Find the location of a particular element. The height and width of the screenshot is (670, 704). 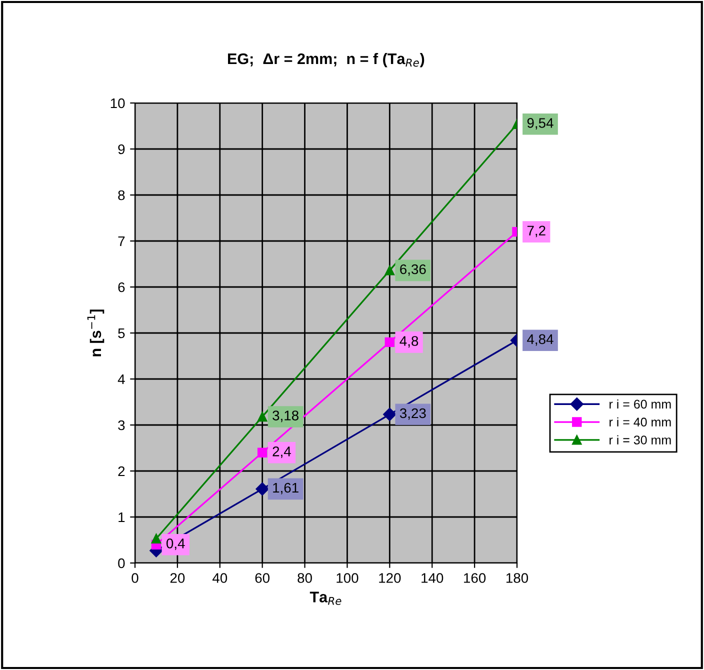

legend-label: r i = 40 mm is located at coordinates (640, 422).